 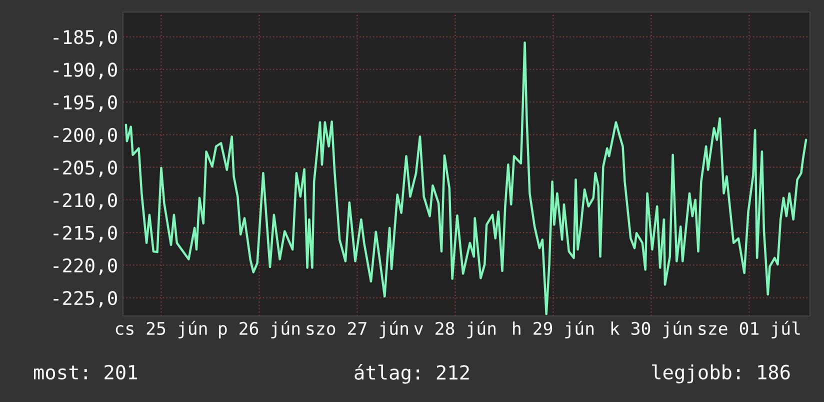 I want to click on x-tick-label: v 28 jún, so click(x=455, y=329).